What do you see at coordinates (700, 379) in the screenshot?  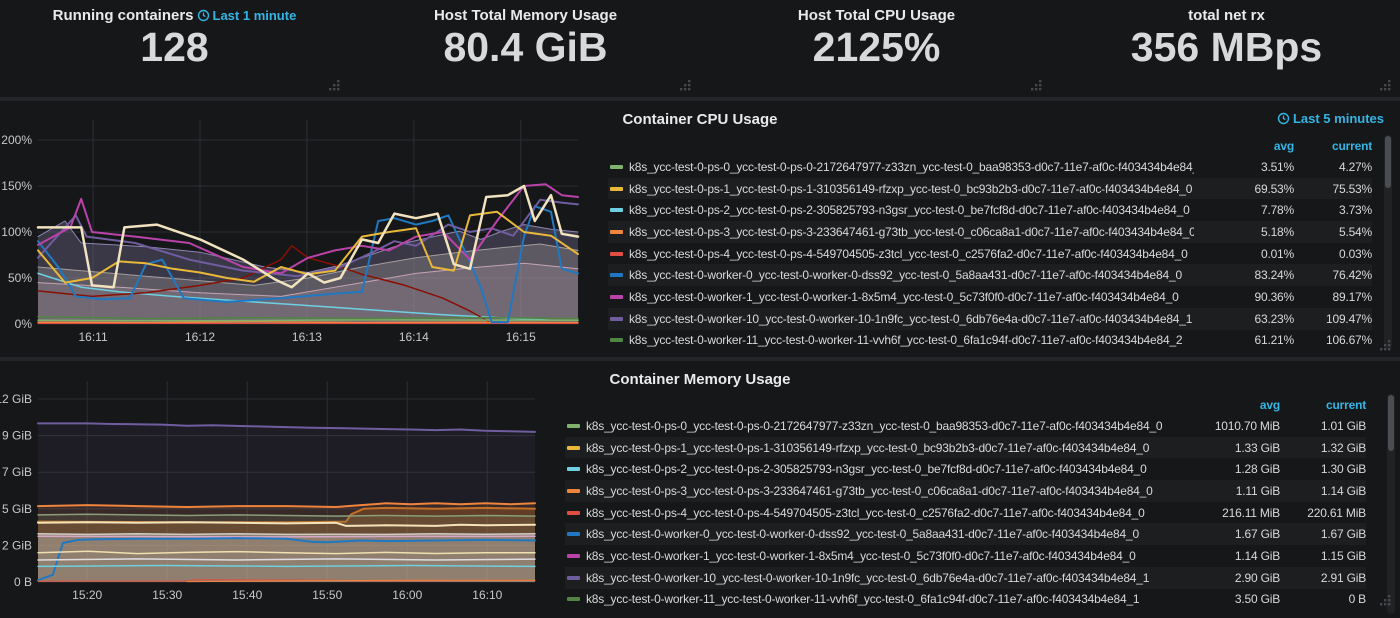 I see `panel-title: Container Memory Usage` at bounding box center [700, 379].